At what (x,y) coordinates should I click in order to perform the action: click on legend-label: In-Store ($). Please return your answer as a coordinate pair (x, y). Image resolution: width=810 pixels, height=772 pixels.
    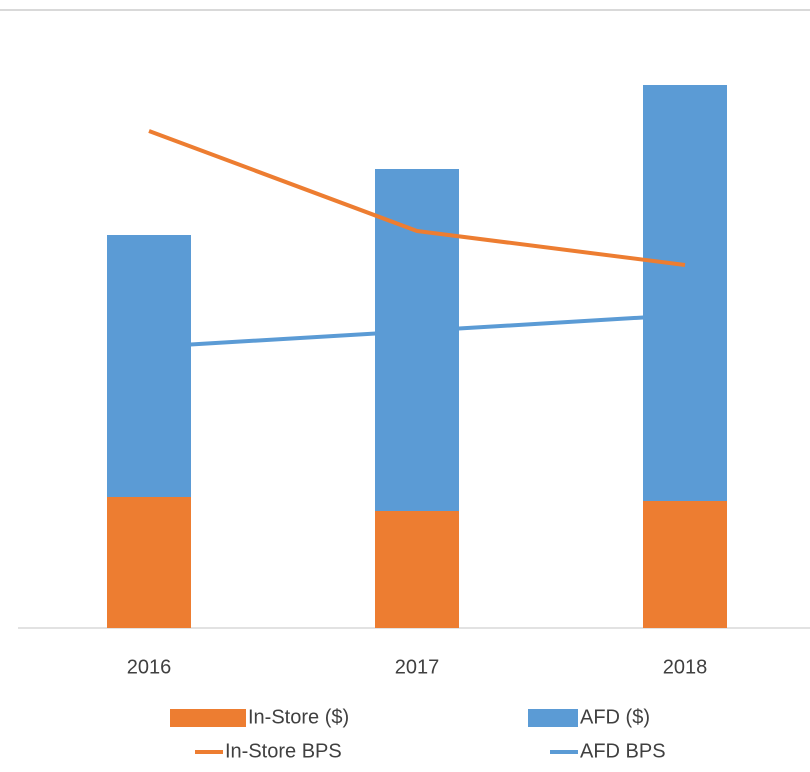
    Looking at the image, I should click on (298, 717).